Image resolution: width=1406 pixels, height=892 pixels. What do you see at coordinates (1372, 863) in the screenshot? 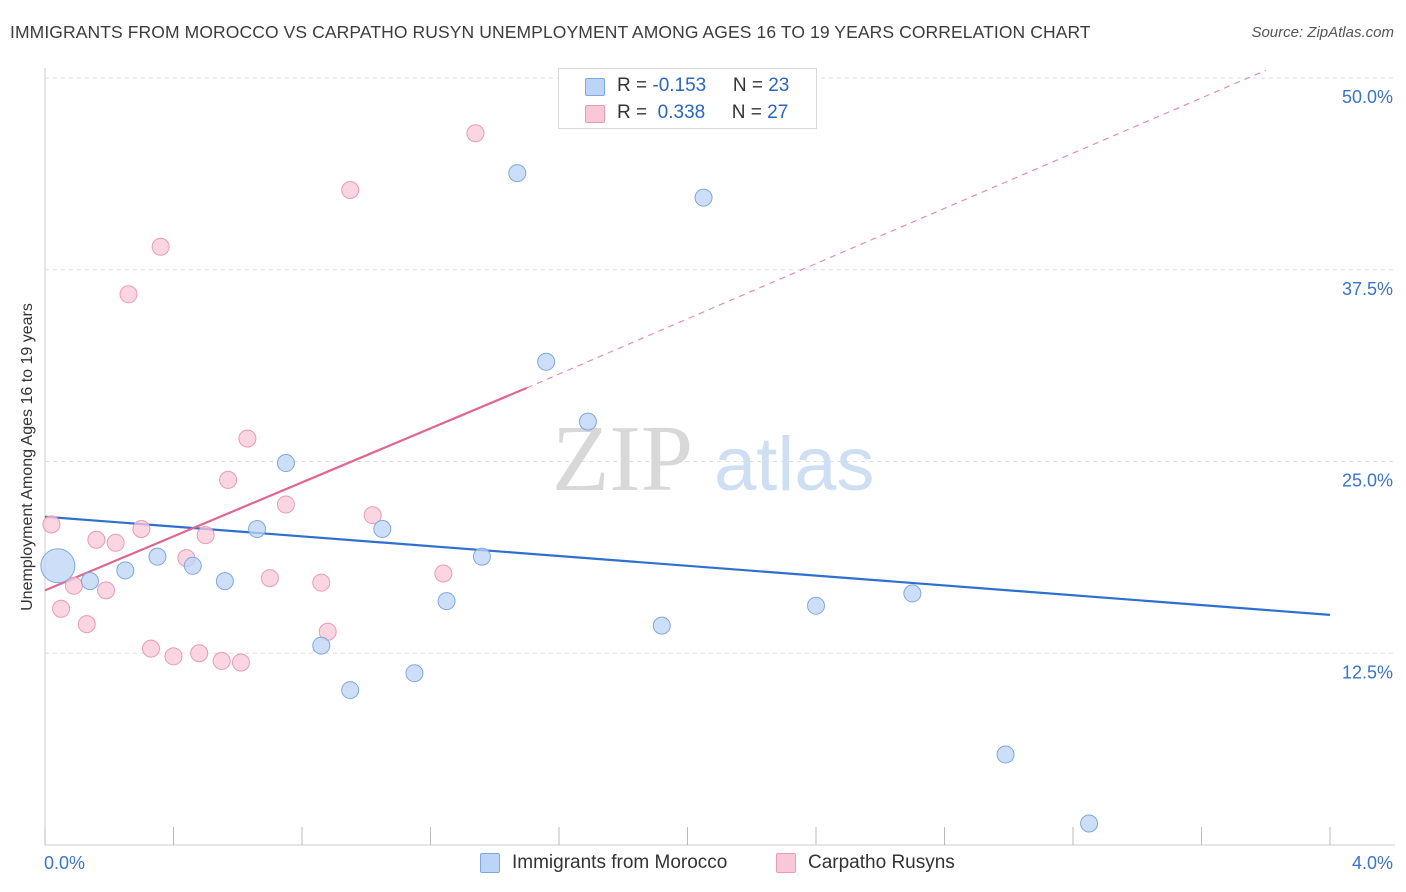
I see `x-tick-label: 4.0%` at bounding box center [1372, 863].